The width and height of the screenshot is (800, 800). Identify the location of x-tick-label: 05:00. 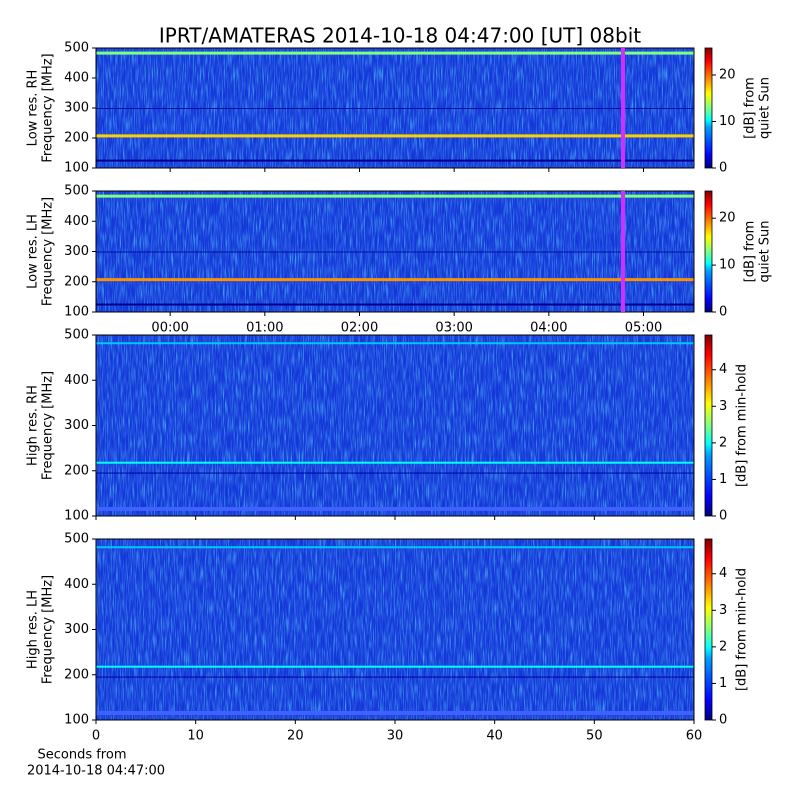
(643, 328).